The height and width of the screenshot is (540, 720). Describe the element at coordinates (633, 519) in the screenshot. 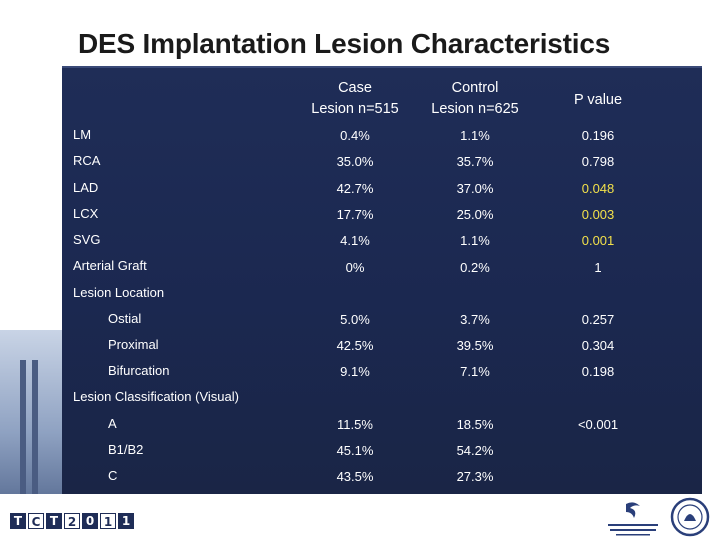

I see `crf-logo` at that location.